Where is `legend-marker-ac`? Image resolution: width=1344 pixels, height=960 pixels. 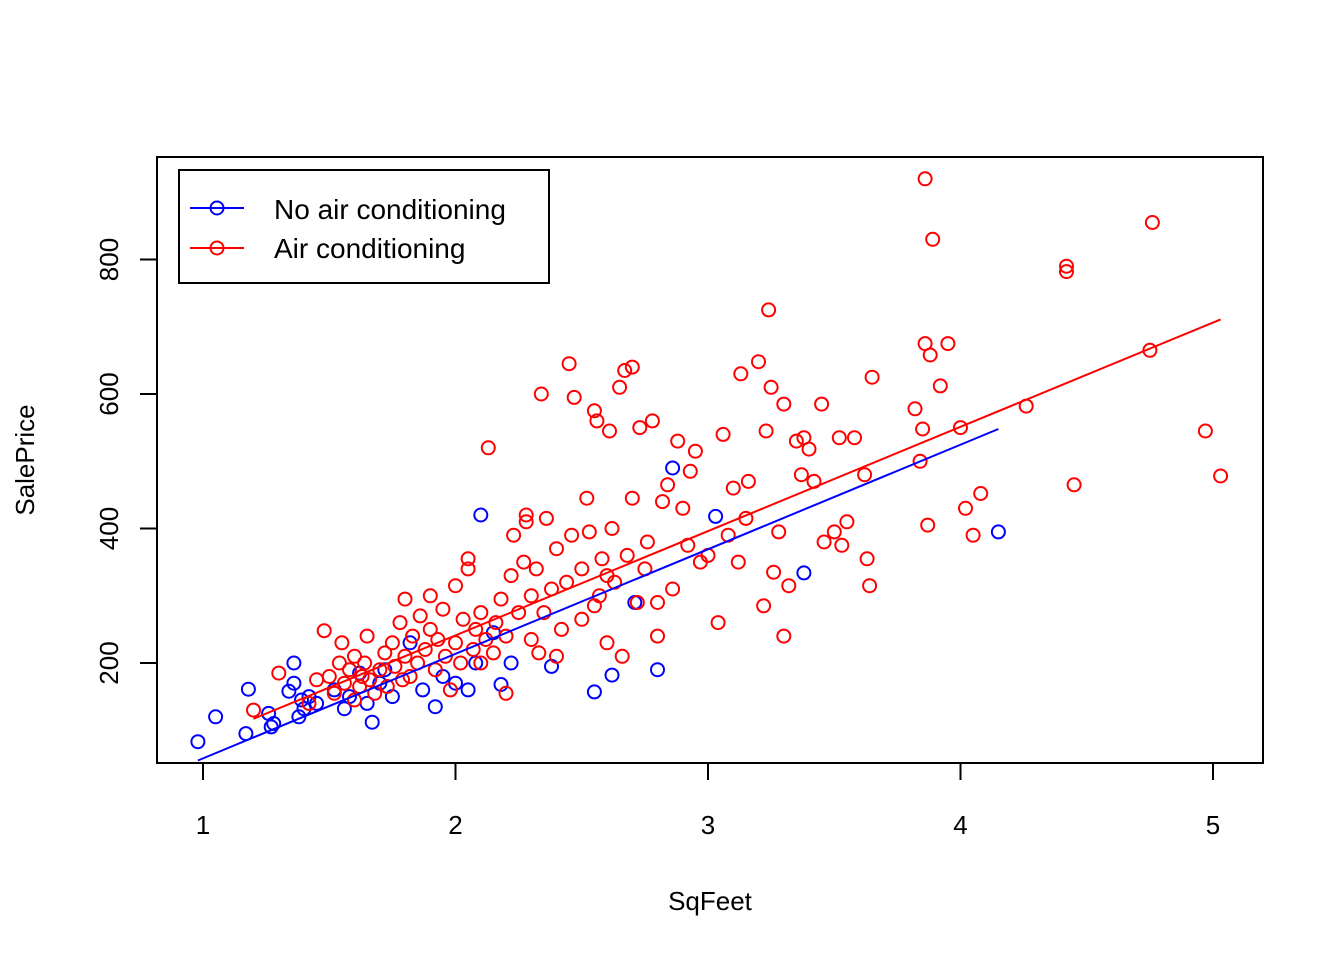
legend-marker-ac is located at coordinates (217, 248).